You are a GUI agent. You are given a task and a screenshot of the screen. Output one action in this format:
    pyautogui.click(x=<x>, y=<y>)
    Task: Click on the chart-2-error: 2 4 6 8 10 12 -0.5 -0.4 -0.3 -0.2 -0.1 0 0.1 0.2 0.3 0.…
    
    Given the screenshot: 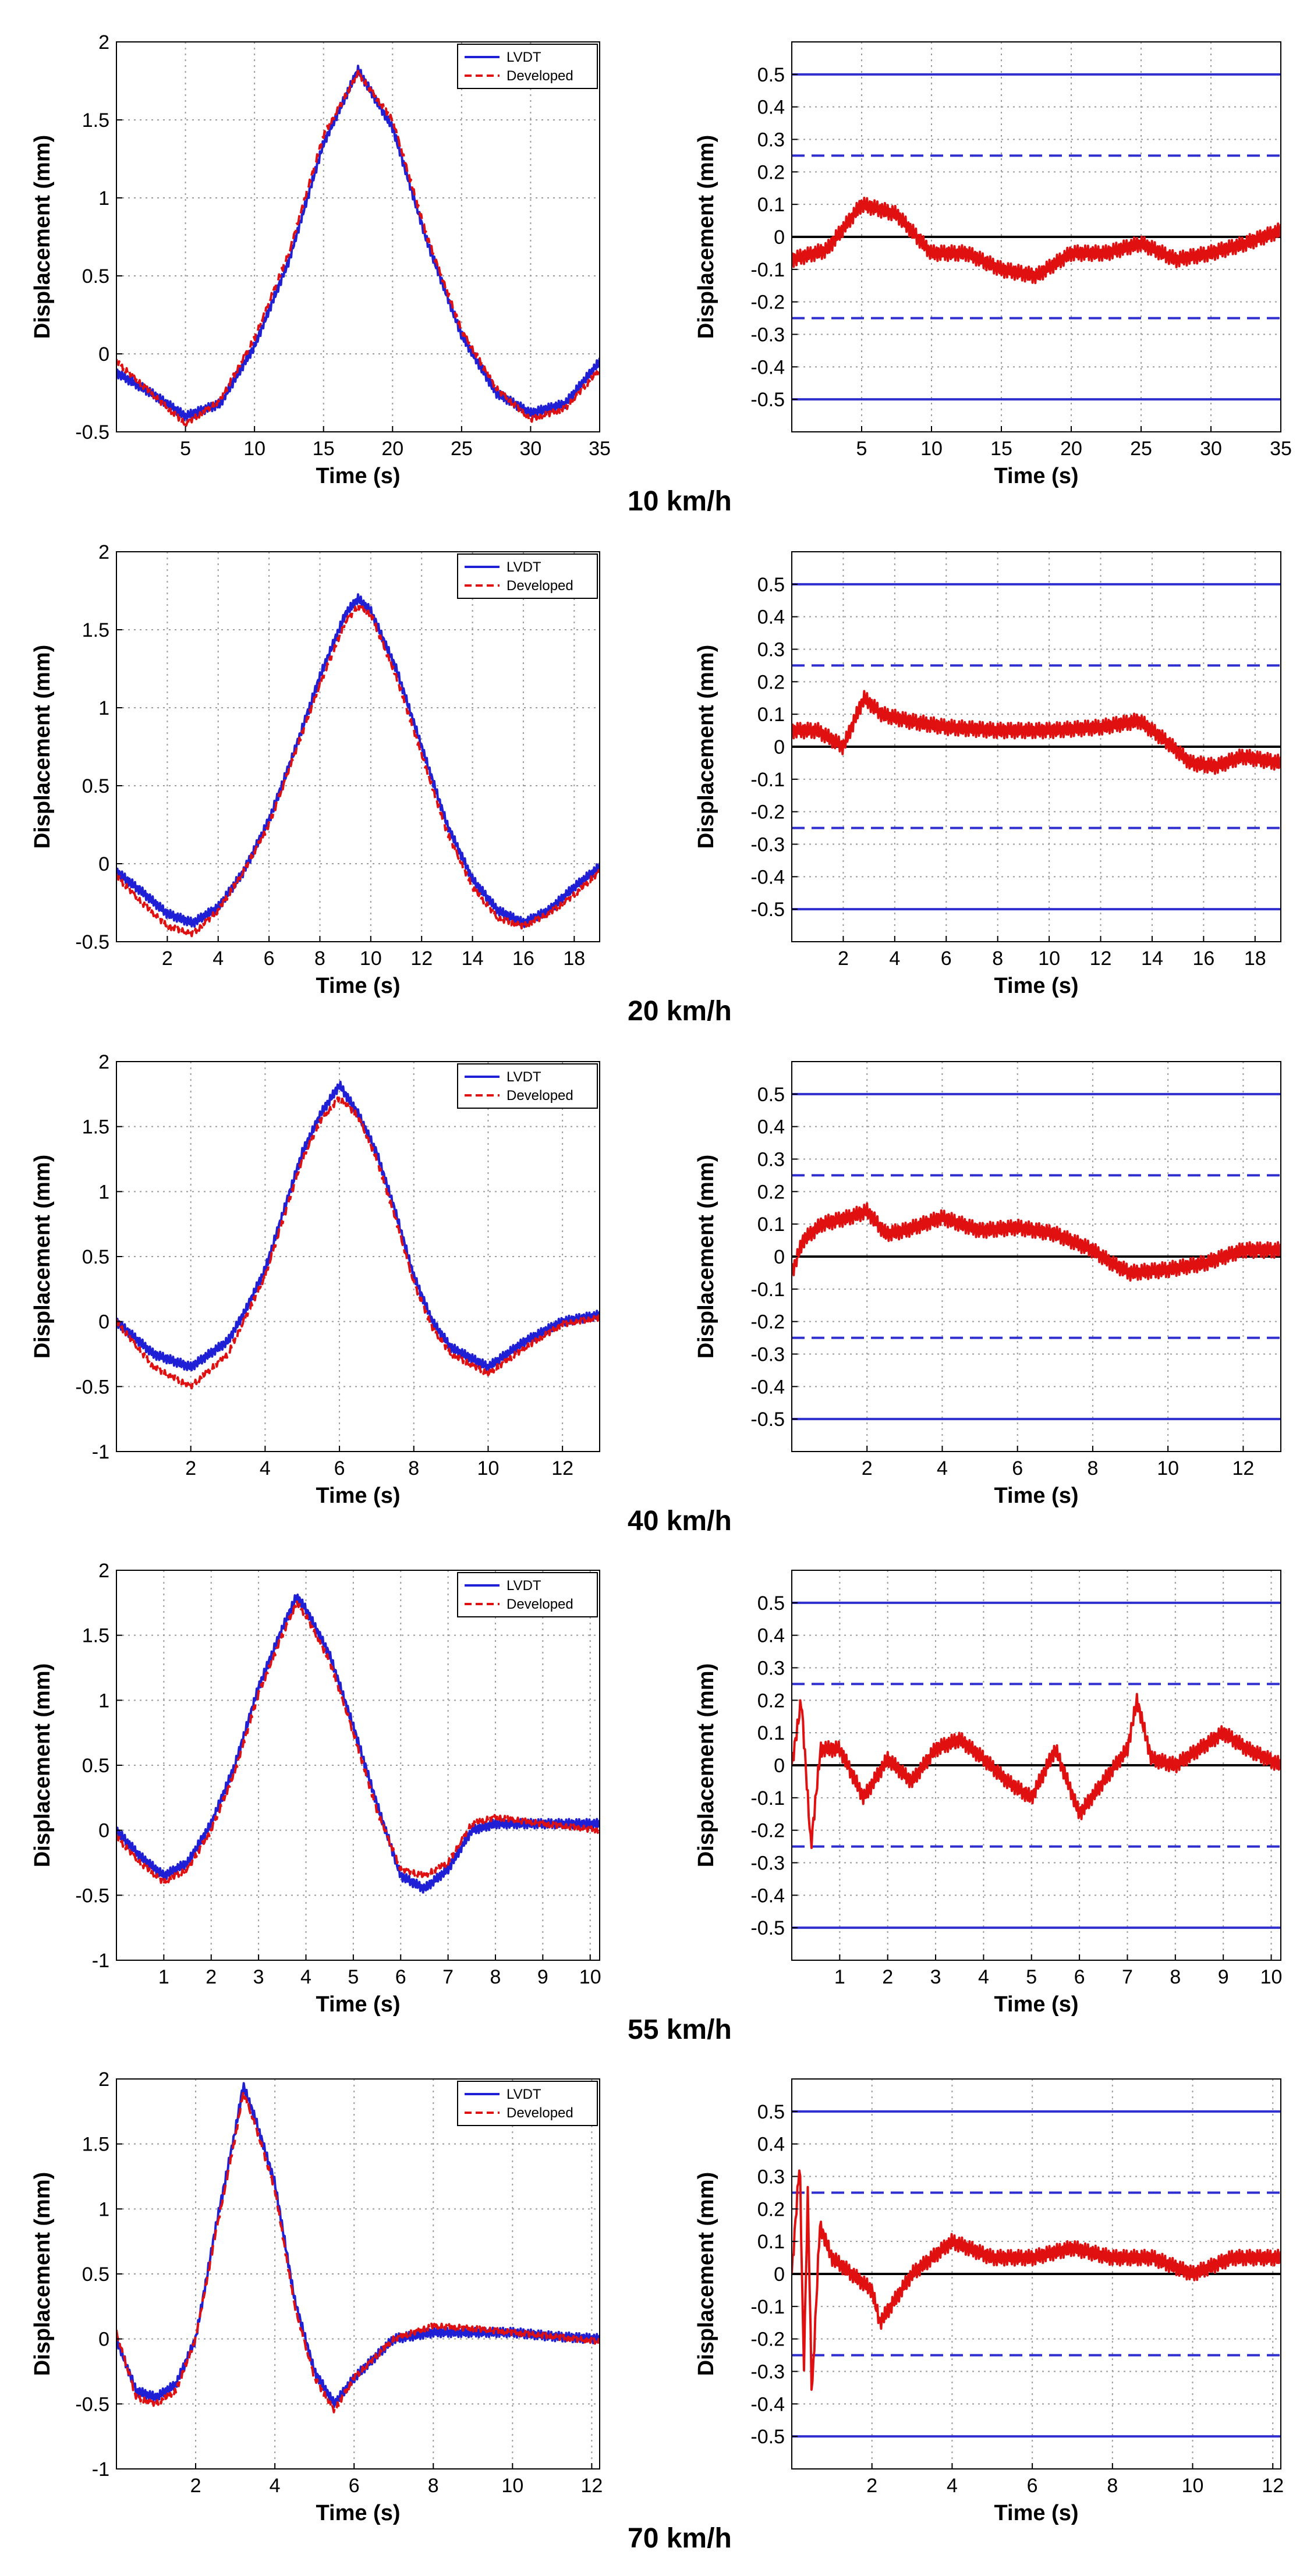 What is the action you would take?
    pyautogui.click(x=988, y=1285)
    